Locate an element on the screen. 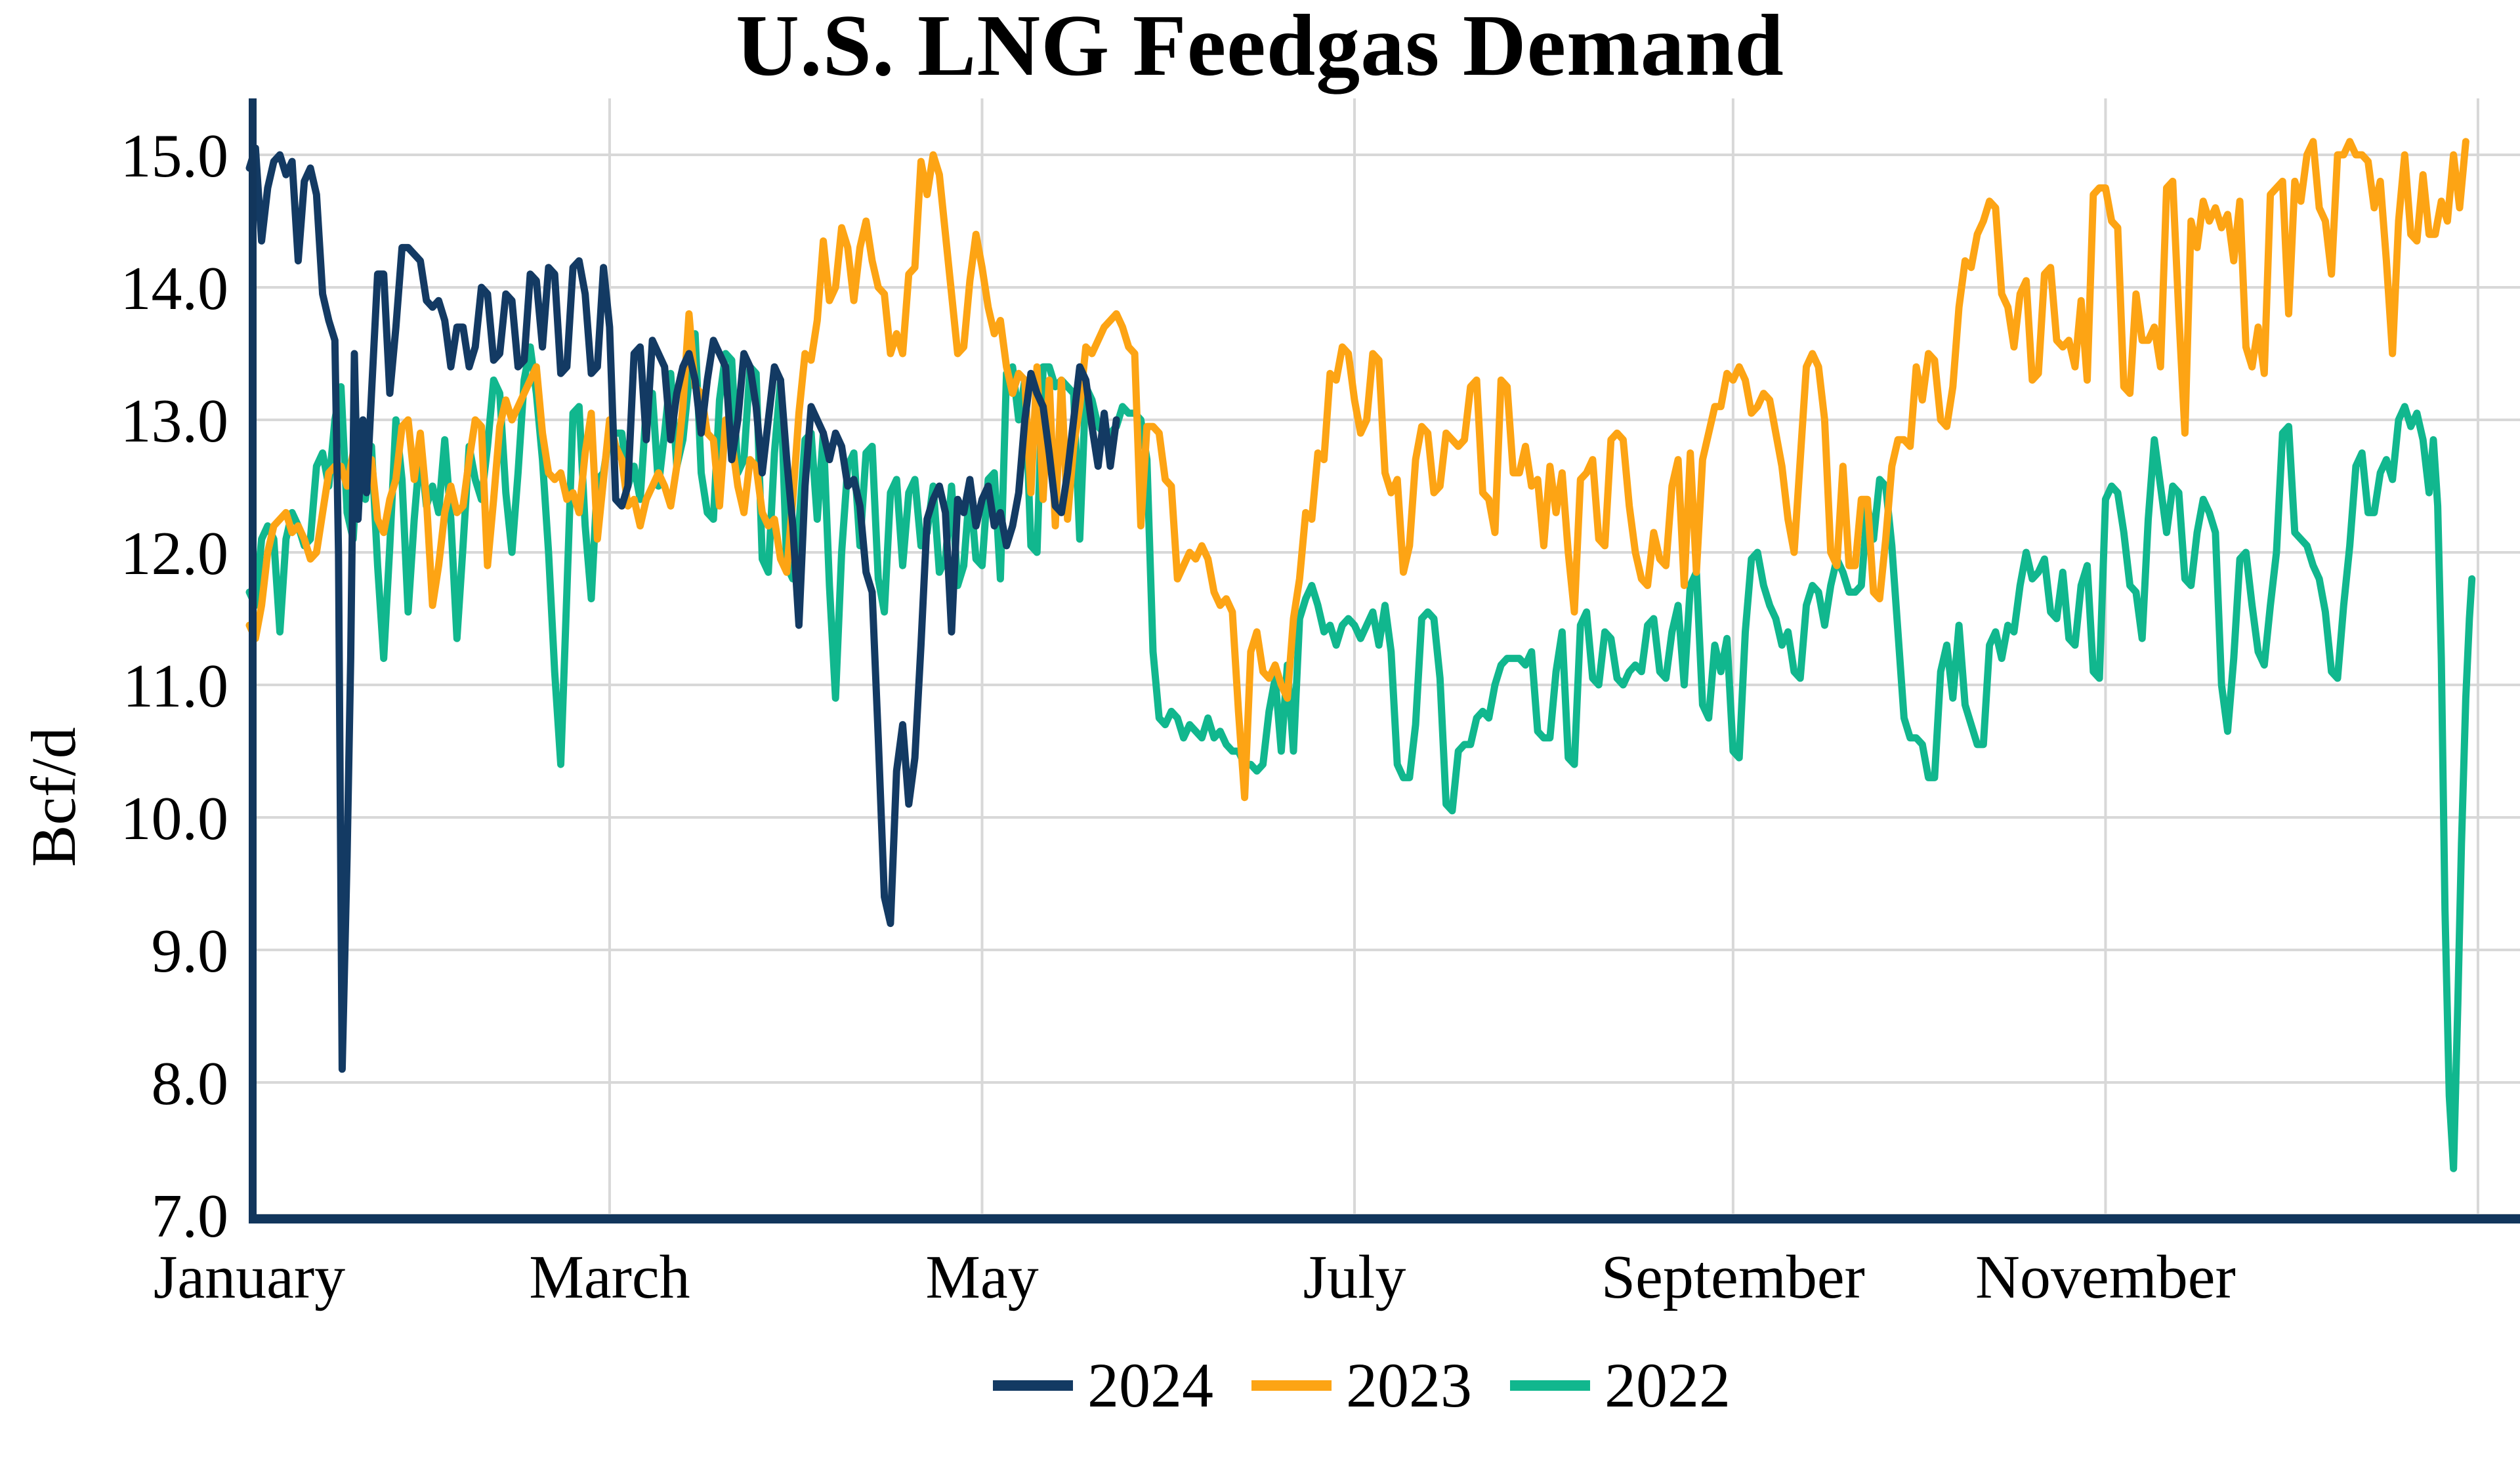 This screenshot has width=2520, height=1480. legend-label: 2024 is located at coordinates (1150, 1385).